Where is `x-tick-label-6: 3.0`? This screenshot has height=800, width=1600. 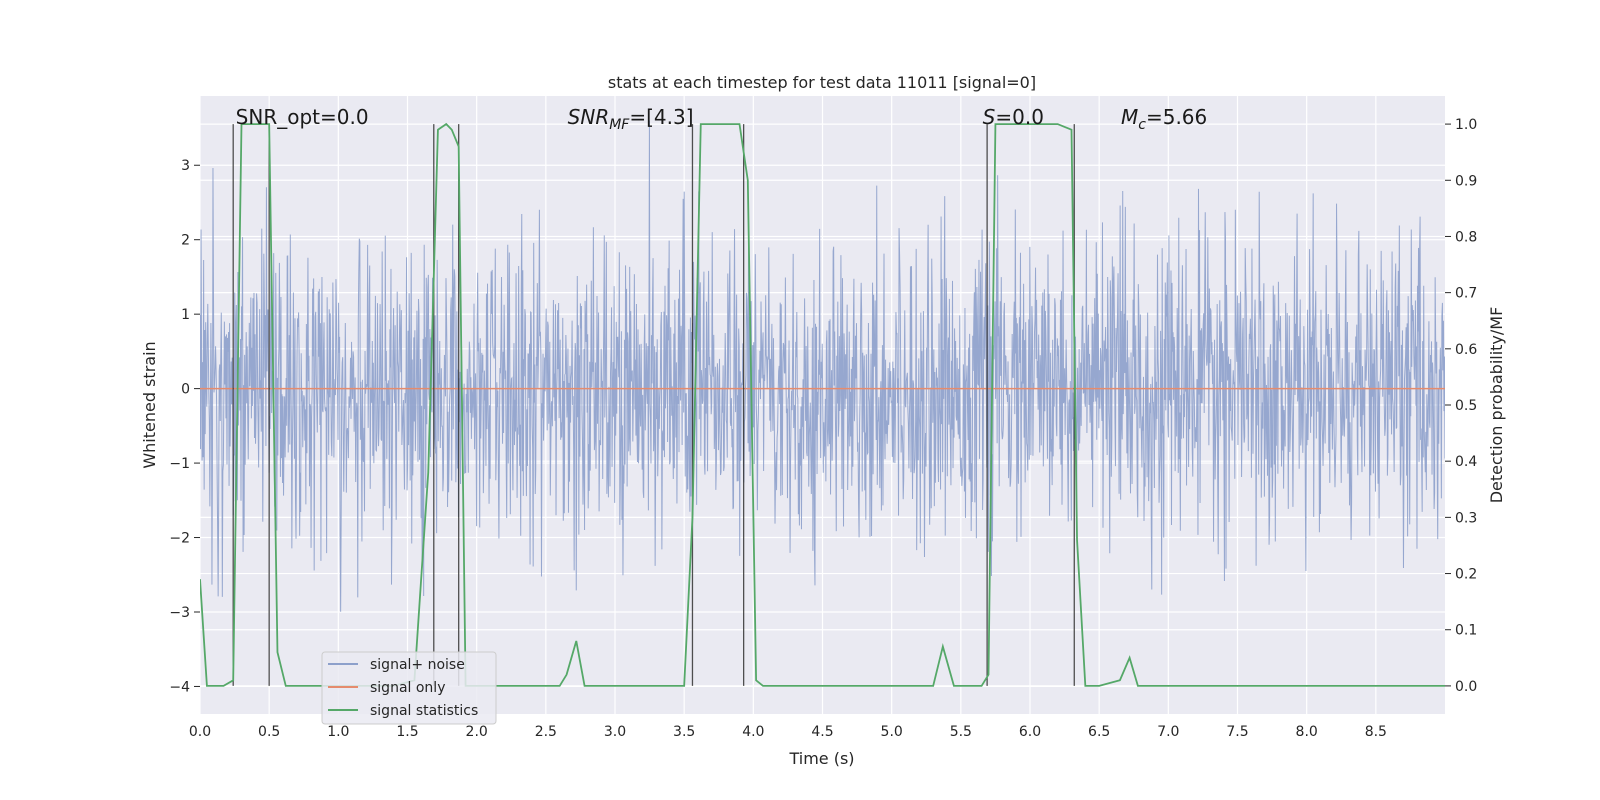
x-tick-label-6: 3.0 is located at coordinates (615, 732).